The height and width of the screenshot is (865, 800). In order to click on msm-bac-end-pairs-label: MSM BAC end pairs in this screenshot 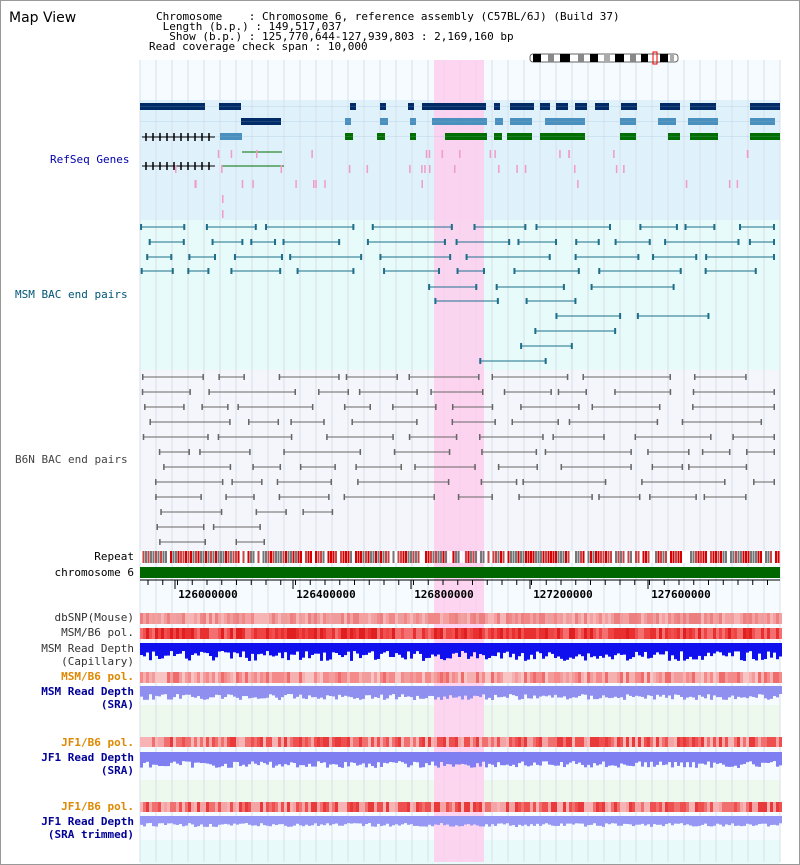, I will do `click(71, 294)`.